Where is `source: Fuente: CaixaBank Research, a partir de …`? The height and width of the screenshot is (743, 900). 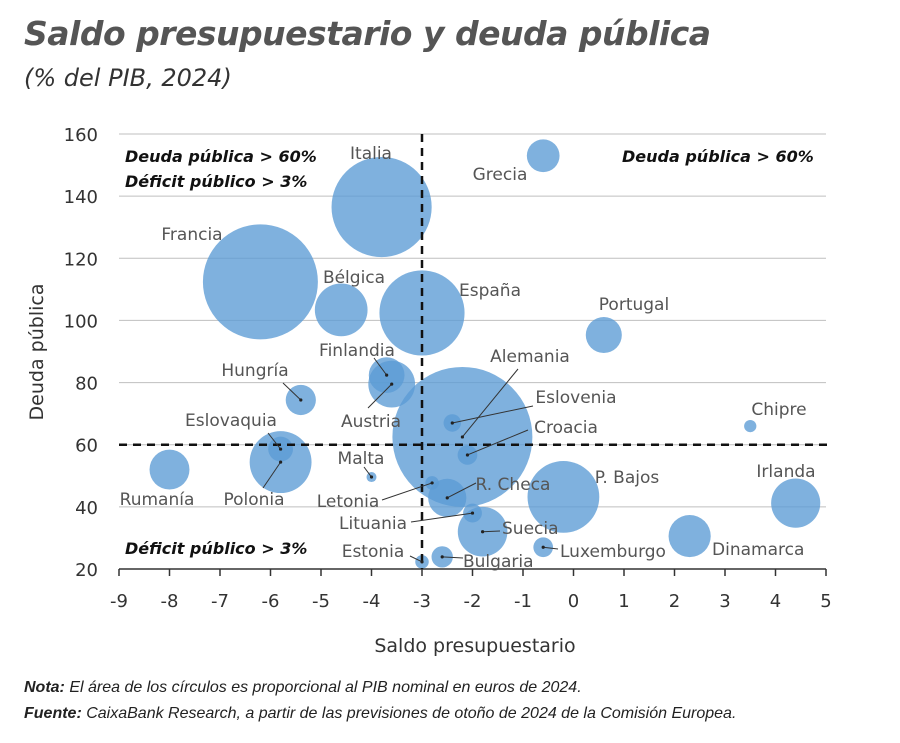 source: Fuente: CaixaBank Research, a partir de … is located at coordinates (380, 714).